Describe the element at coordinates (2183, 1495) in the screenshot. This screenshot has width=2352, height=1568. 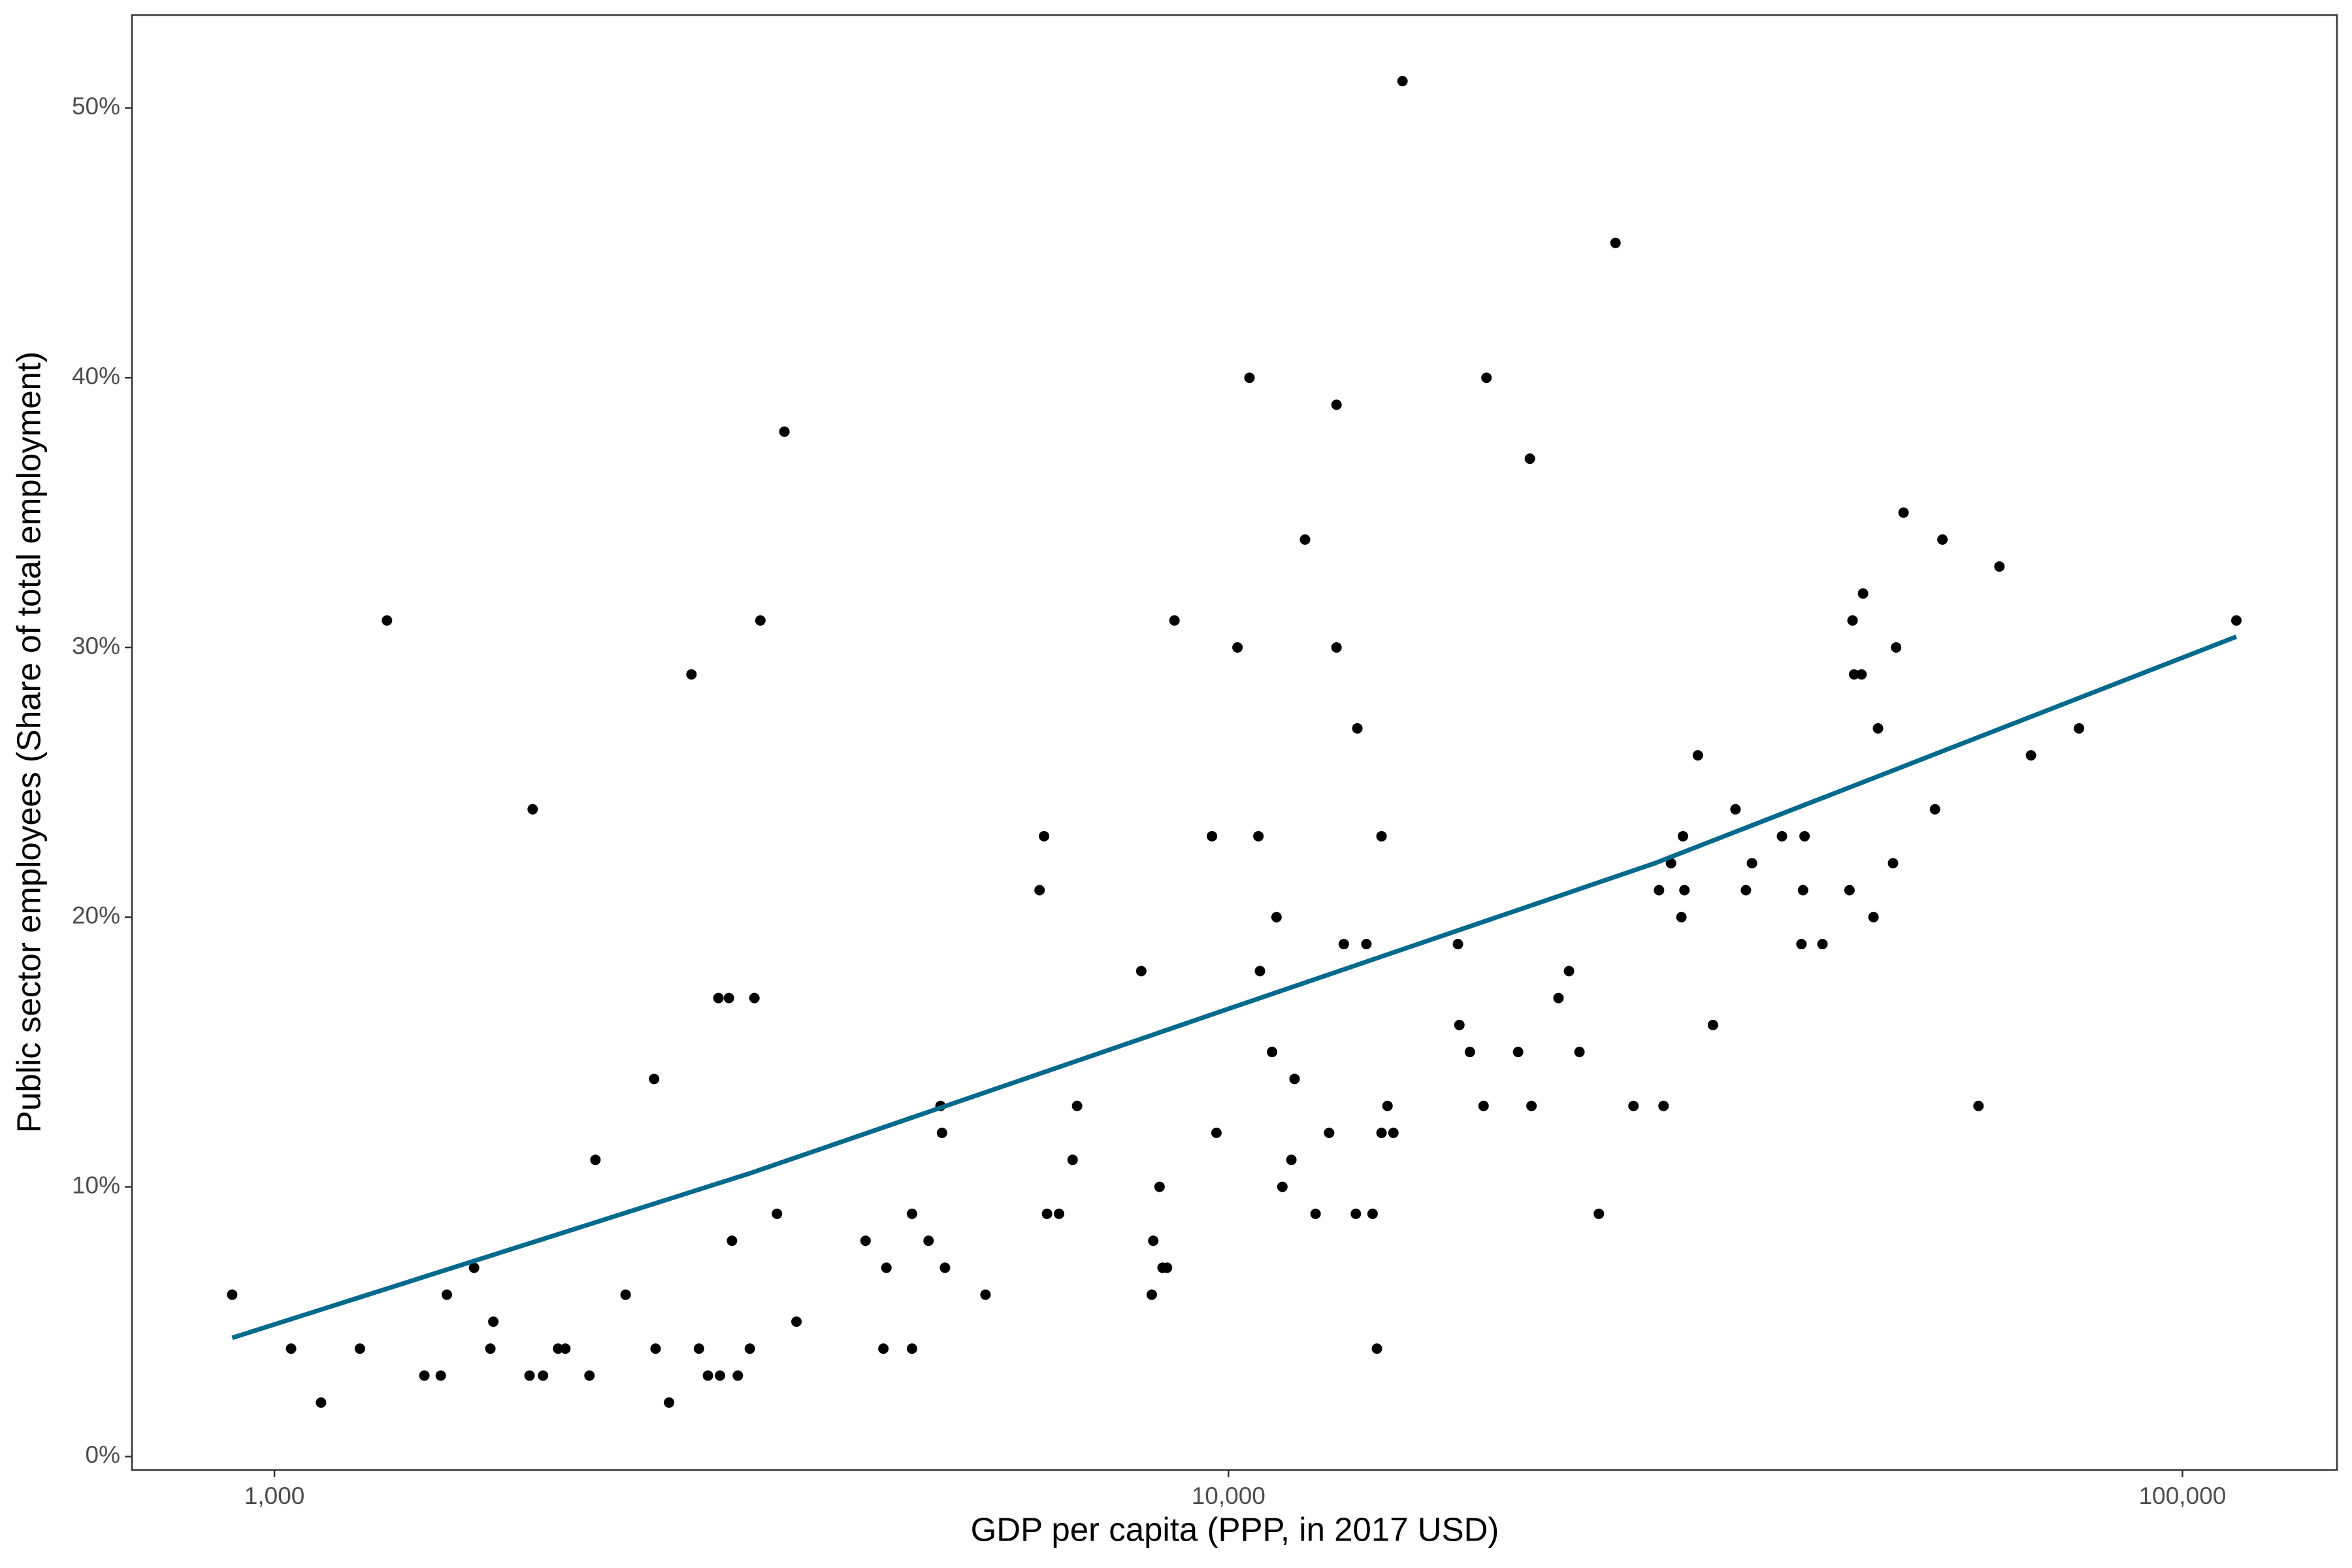
I see `x-tick-label: 100,000` at that location.